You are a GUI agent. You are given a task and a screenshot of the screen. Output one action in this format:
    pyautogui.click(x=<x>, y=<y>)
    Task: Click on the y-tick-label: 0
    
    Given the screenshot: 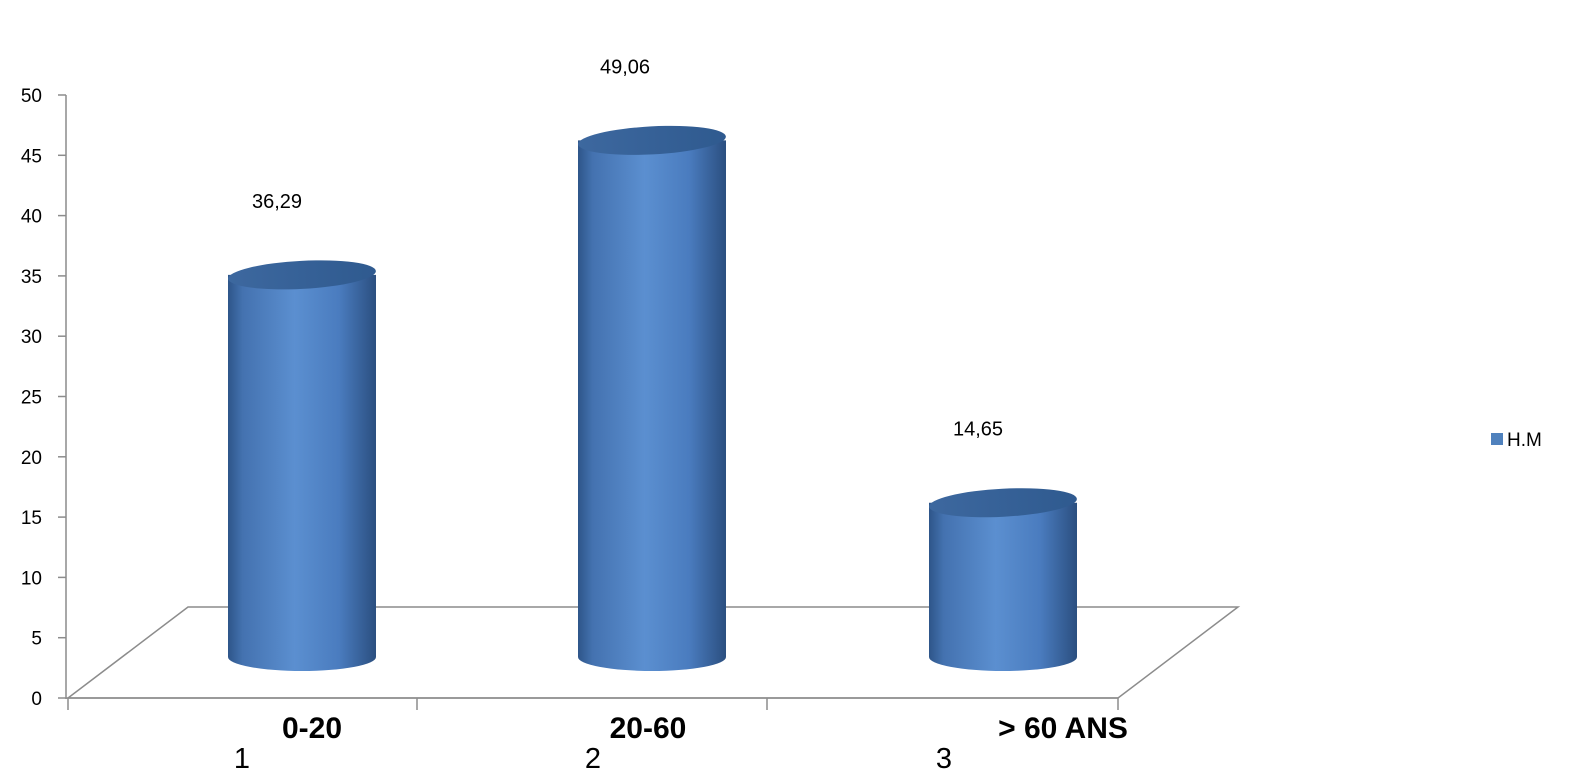 What is the action you would take?
    pyautogui.click(x=36, y=699)
    